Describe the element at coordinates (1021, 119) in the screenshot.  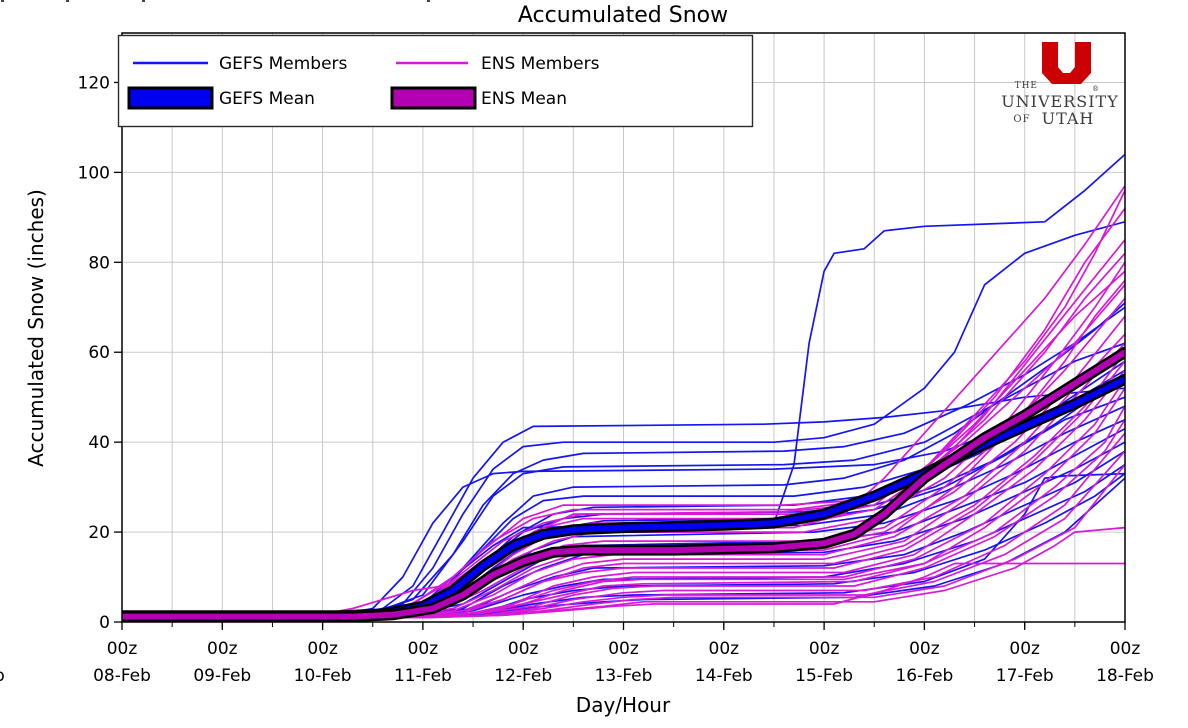
I see `logo-of: OF` at that location.